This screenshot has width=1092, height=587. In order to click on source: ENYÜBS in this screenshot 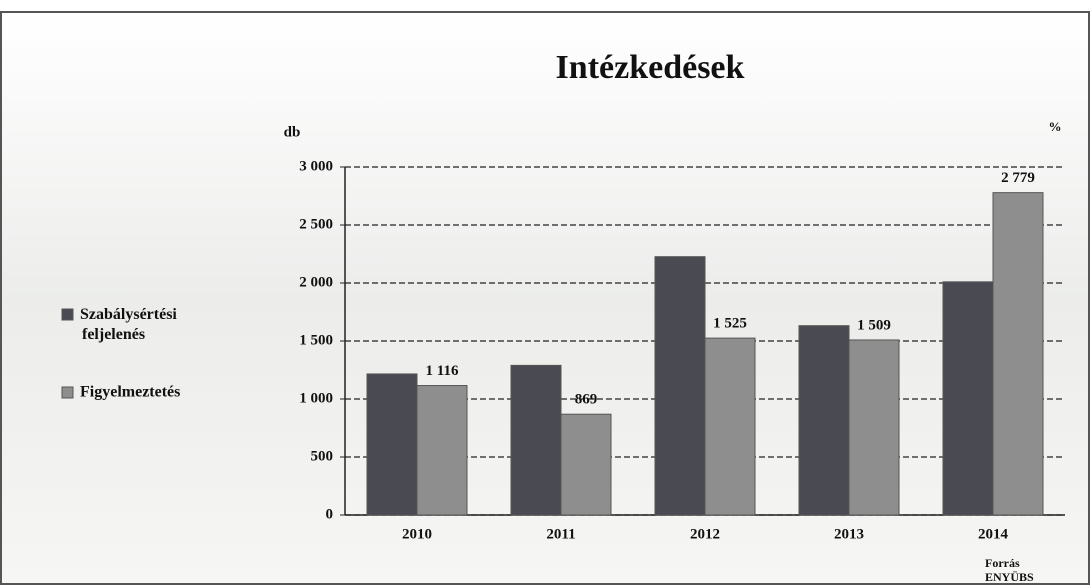, I will do `click(1009, 577)`.